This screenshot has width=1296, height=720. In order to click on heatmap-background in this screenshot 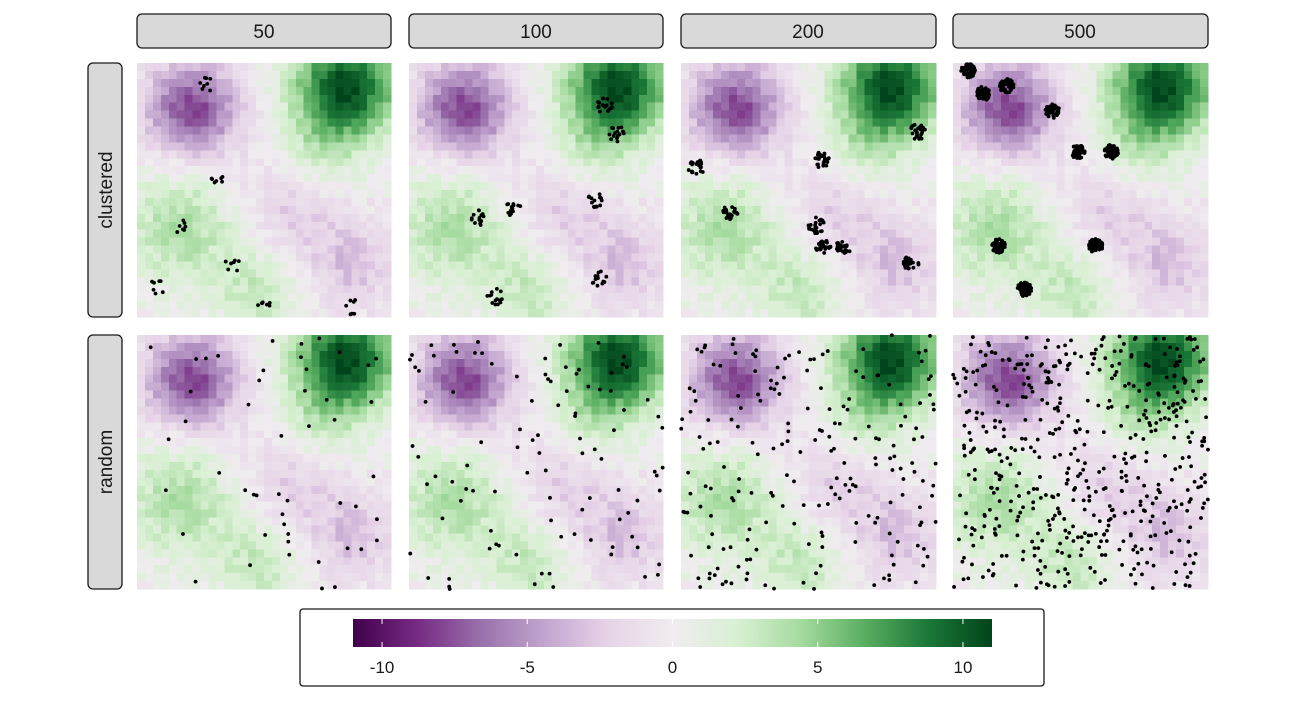, I will do `click(1081, 462)`.